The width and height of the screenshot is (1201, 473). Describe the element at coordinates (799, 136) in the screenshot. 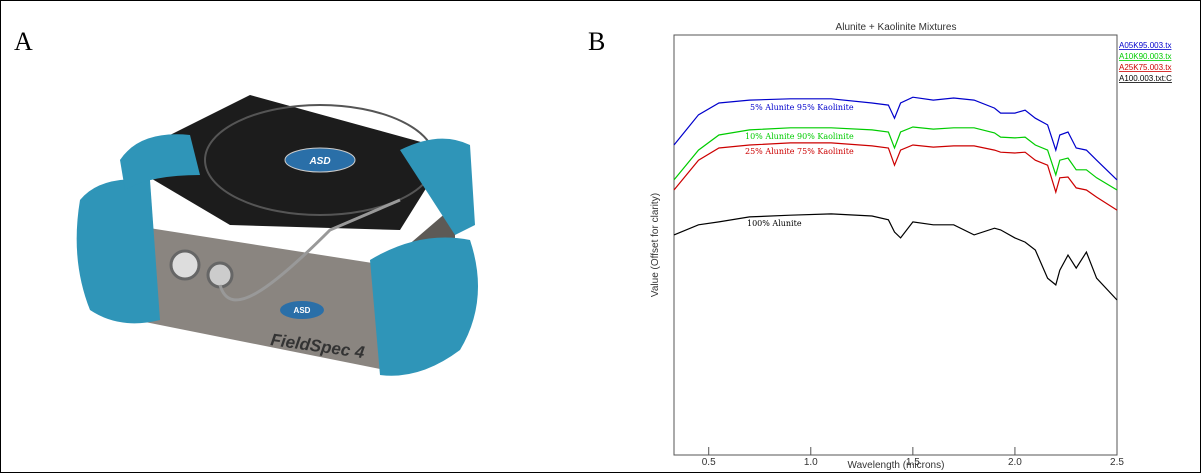

I see `series-annotation: 10% Alunite 90% Kaolinite` at that location.